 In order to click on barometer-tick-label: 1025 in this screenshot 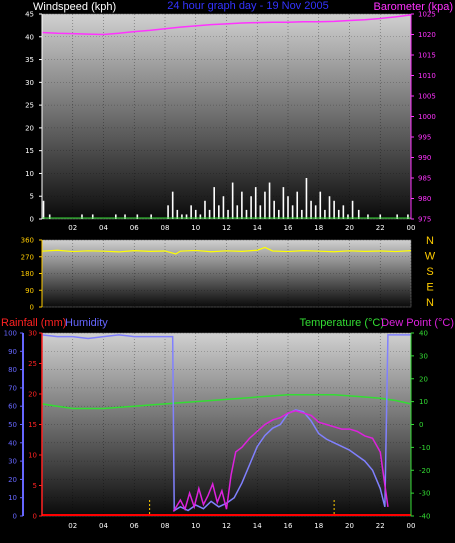, I will do `click(427, 15)`.